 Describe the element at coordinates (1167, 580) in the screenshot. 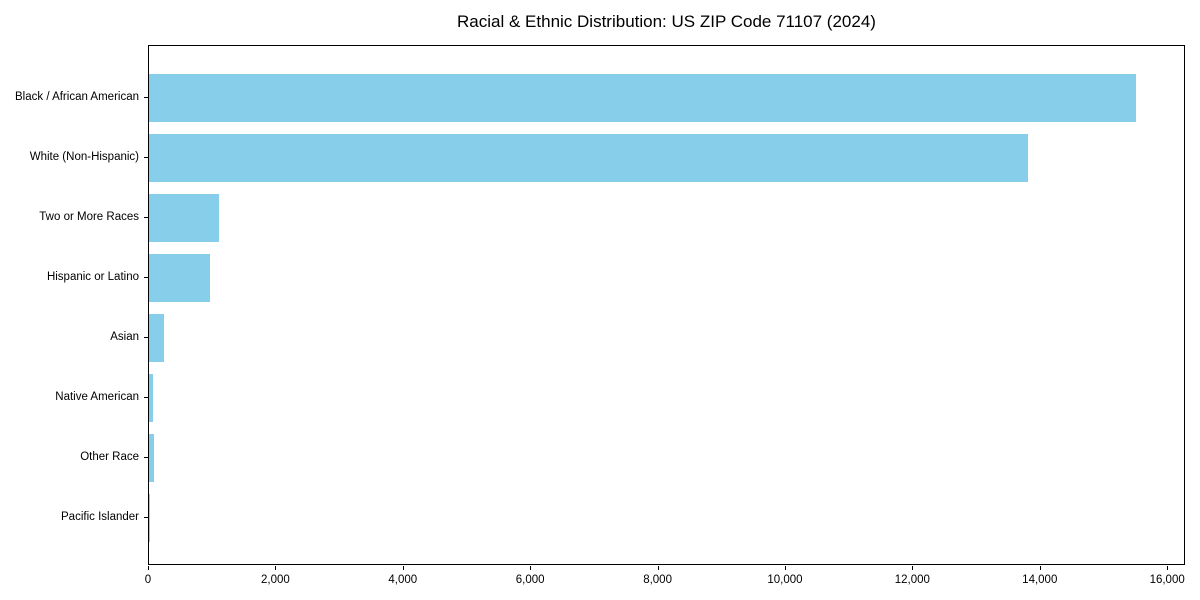

I see `x-tick-label: 16,000` at that location.